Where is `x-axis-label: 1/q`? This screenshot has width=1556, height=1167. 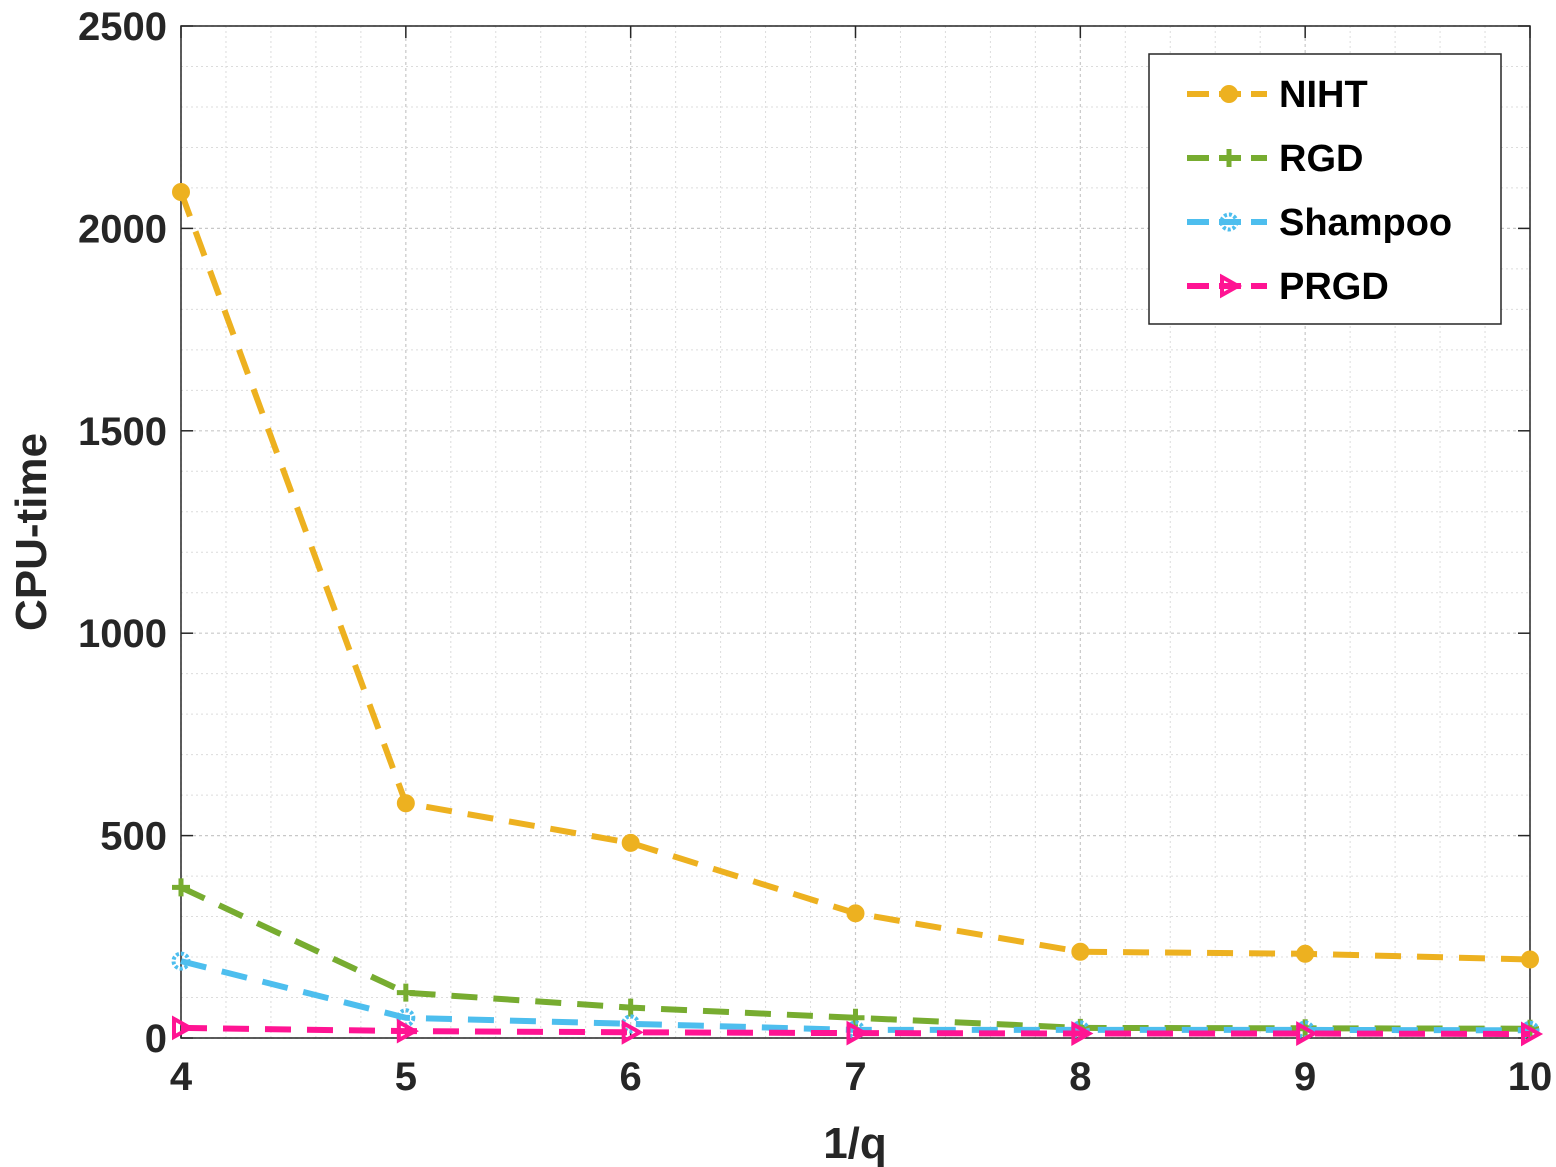 x-axis-label: 1/q is located at coordinates (855, 1143).